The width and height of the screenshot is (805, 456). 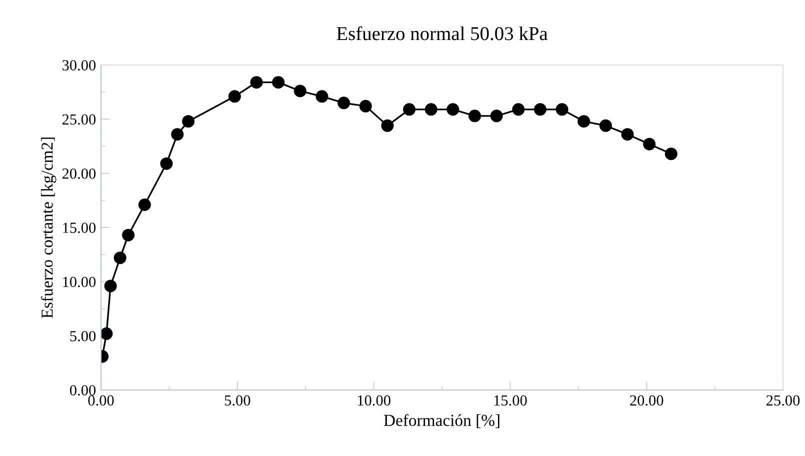 What do you see at coordinates (79, 173) in the screenshot?
I see `y-tick-label: 20.00` at bounding box center [79, 173].